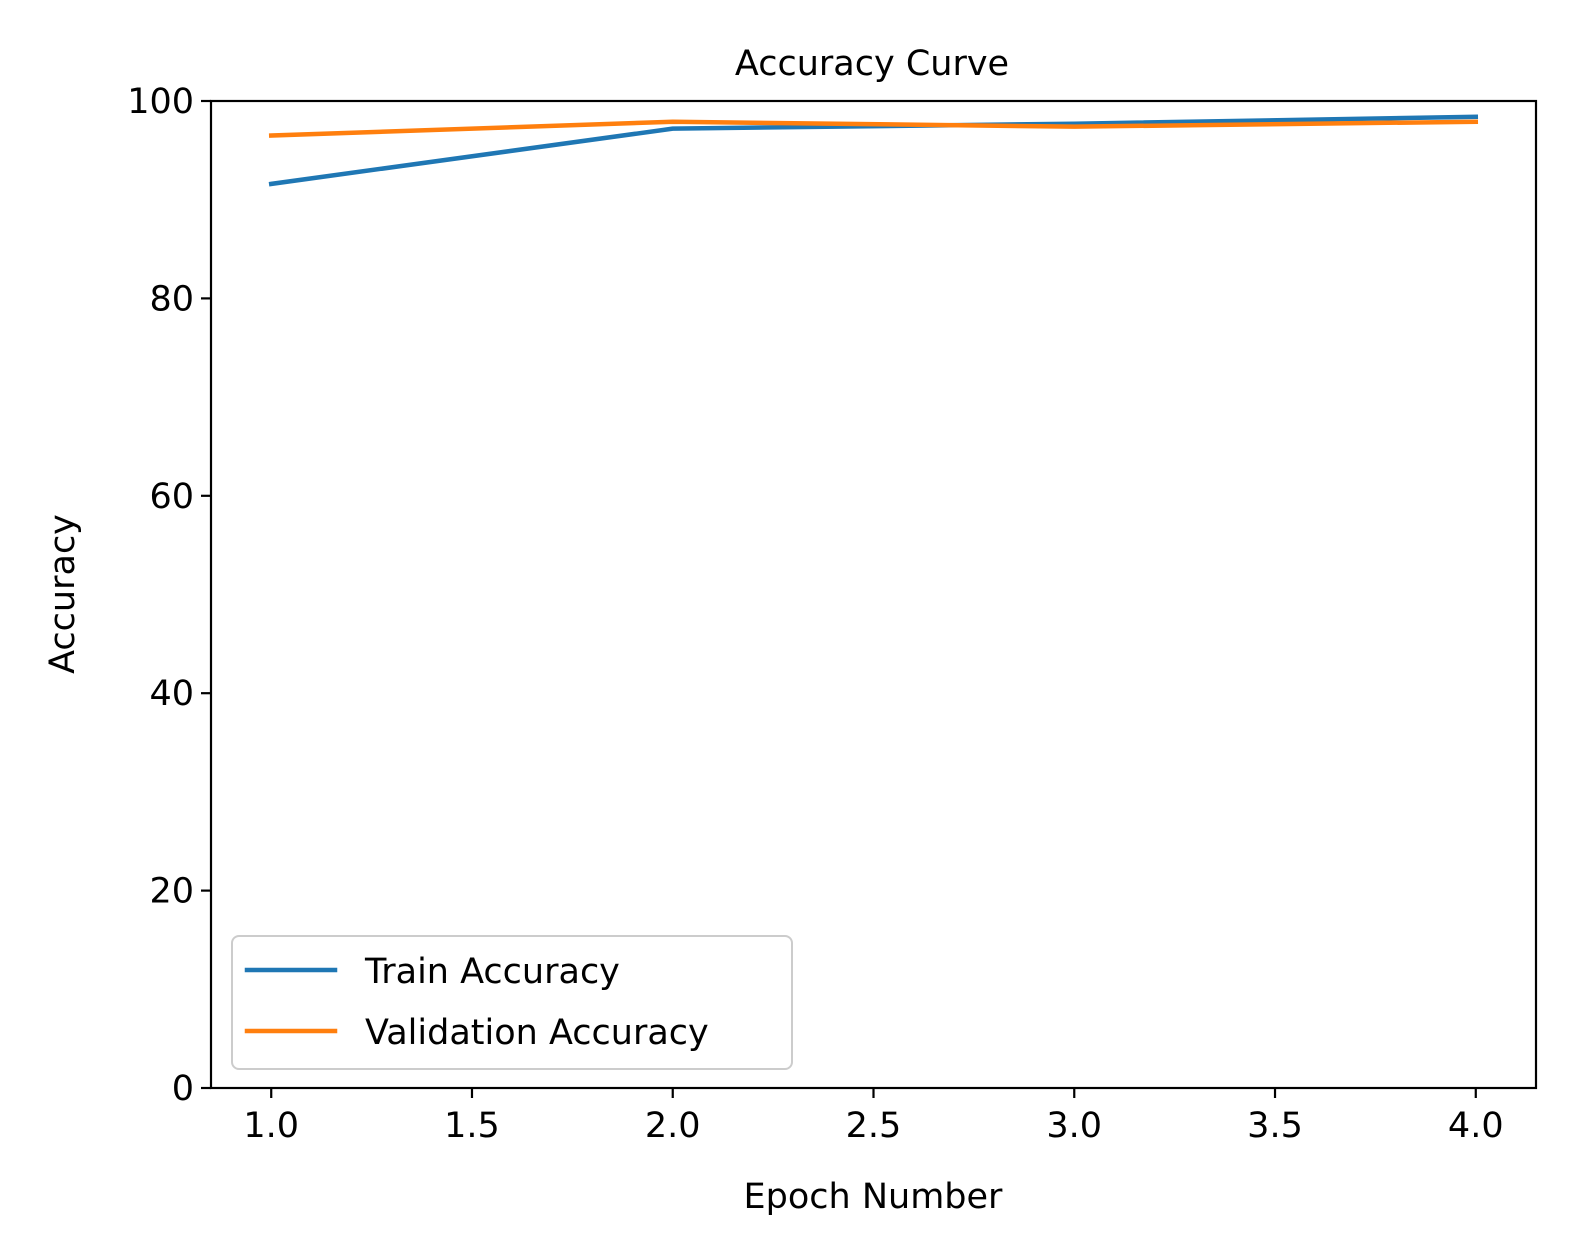 This screenshot has height=1259, width=1575. I want to click on legend-label-train-accuracy: Train Accuracy, so click(492, 972).